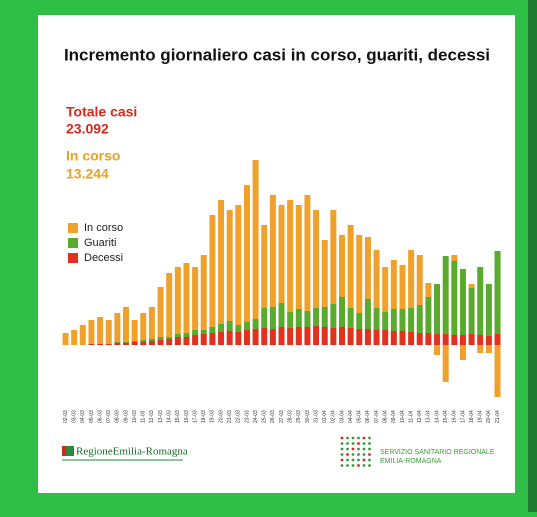  Describe the element at coordinates (68, 451) in the screenshot. I see `logo-flag` at that location.